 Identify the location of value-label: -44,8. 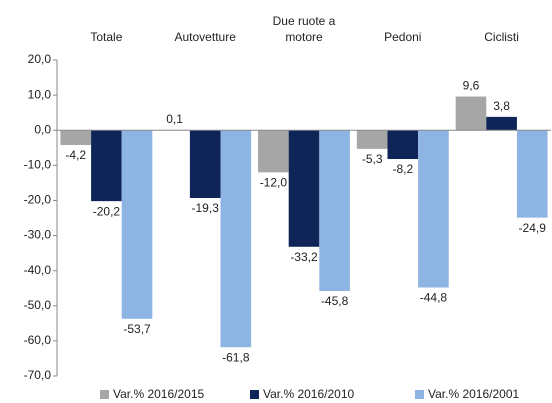
(434, 298).